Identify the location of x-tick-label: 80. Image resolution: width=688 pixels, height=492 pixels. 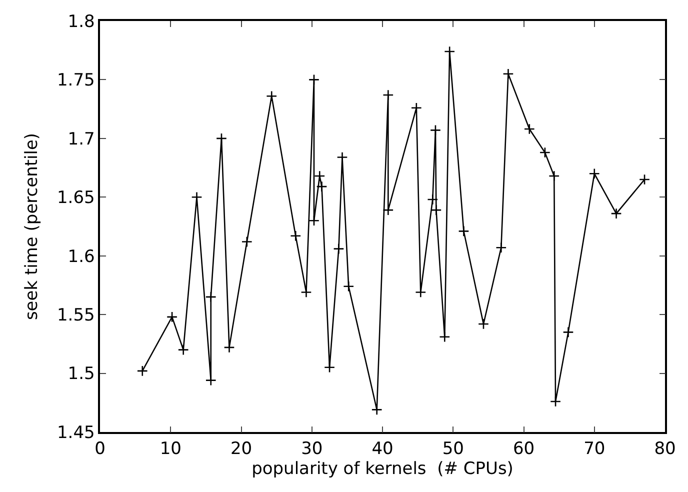
(665, 449).